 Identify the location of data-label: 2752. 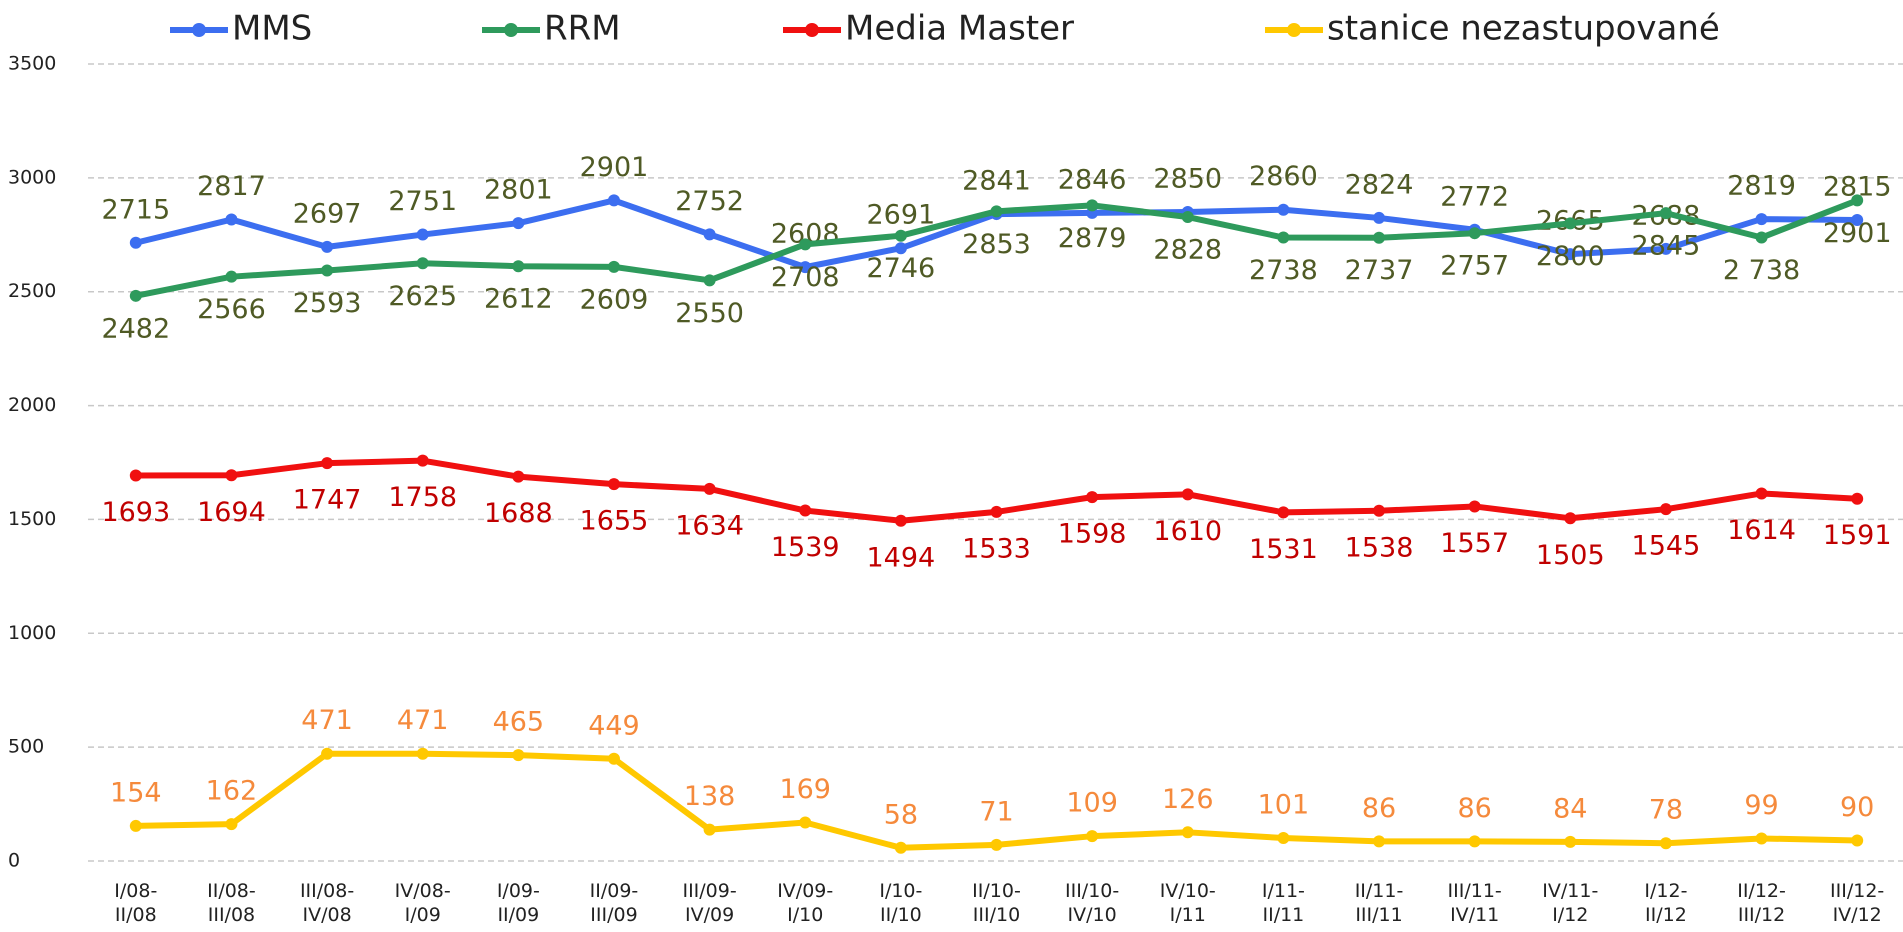
(709, 201).